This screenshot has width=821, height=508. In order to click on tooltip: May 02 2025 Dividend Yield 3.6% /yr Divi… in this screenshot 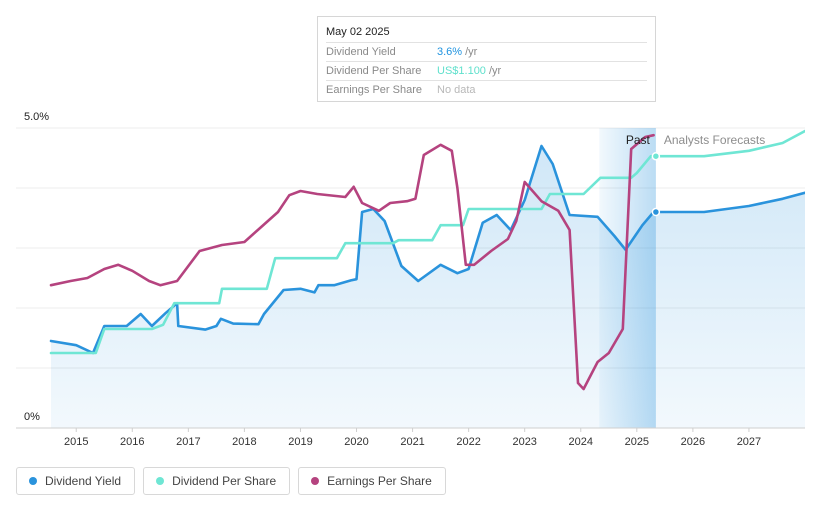, I will do `click(486, 59)`.